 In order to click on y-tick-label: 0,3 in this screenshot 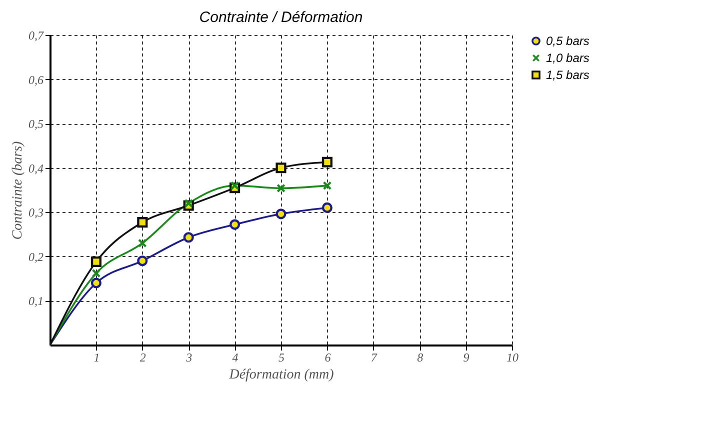, I will do `click(36, 213)`.